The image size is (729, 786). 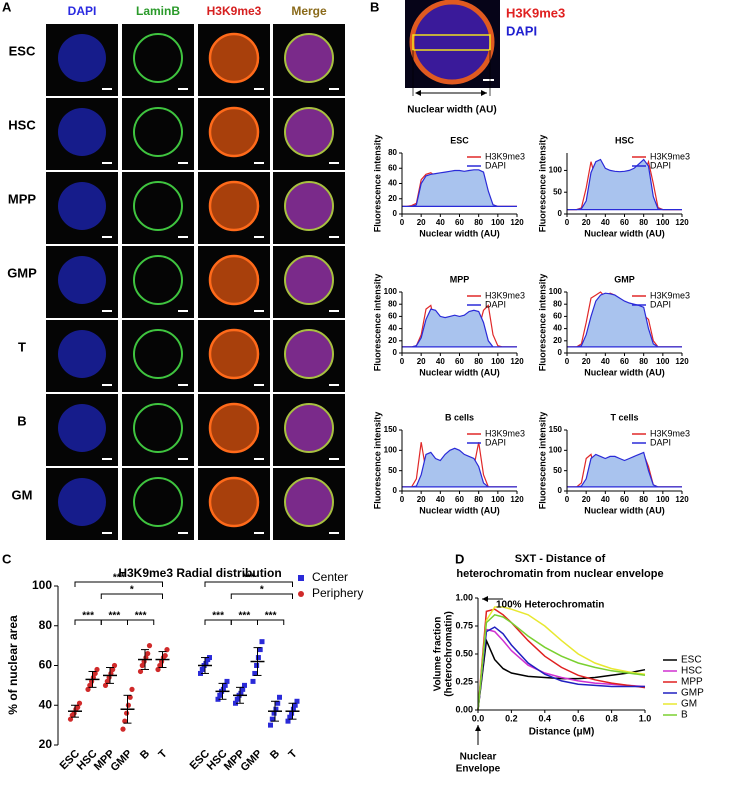 What do you see at coordinates (199, 573) in the screenshot?
I see `chart-title: H3K9me3 Radial distribution` at bounding box center [199, 573].